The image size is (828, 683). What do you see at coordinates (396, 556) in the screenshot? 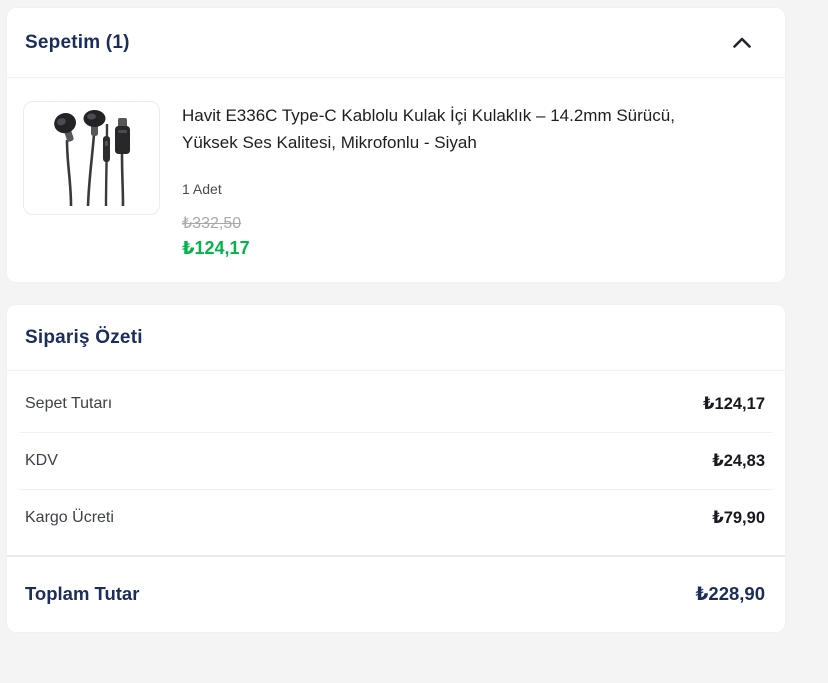
I see `total-divider` at bounding box center [396, 556].